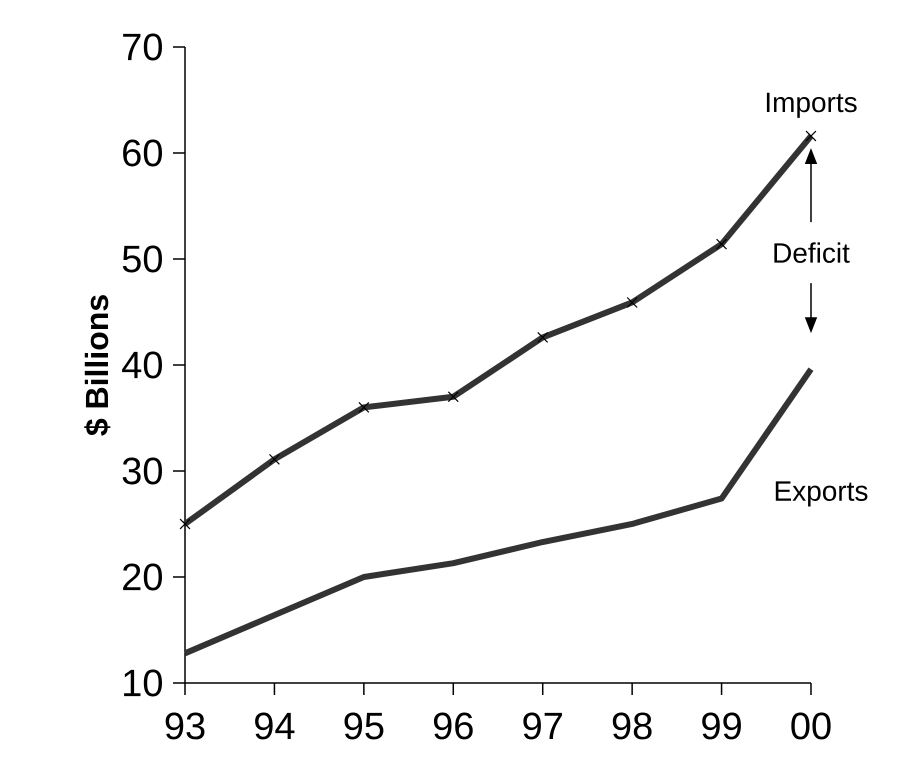 This screenshot has width=913, height=773. What do you see at coordinates (142, 577) in the screenshot?
I see `y-tick-label: 20` at bounding box center [142, 577].